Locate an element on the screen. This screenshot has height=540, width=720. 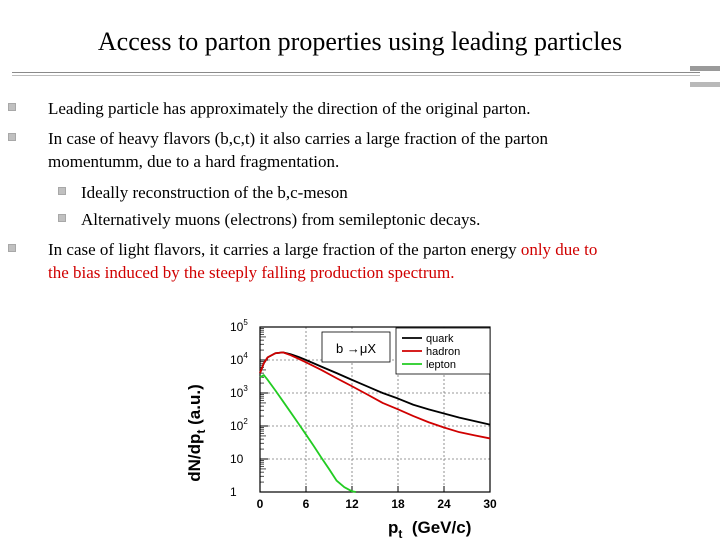
legend-label-quark: quark is located at coordinates (440, 339).